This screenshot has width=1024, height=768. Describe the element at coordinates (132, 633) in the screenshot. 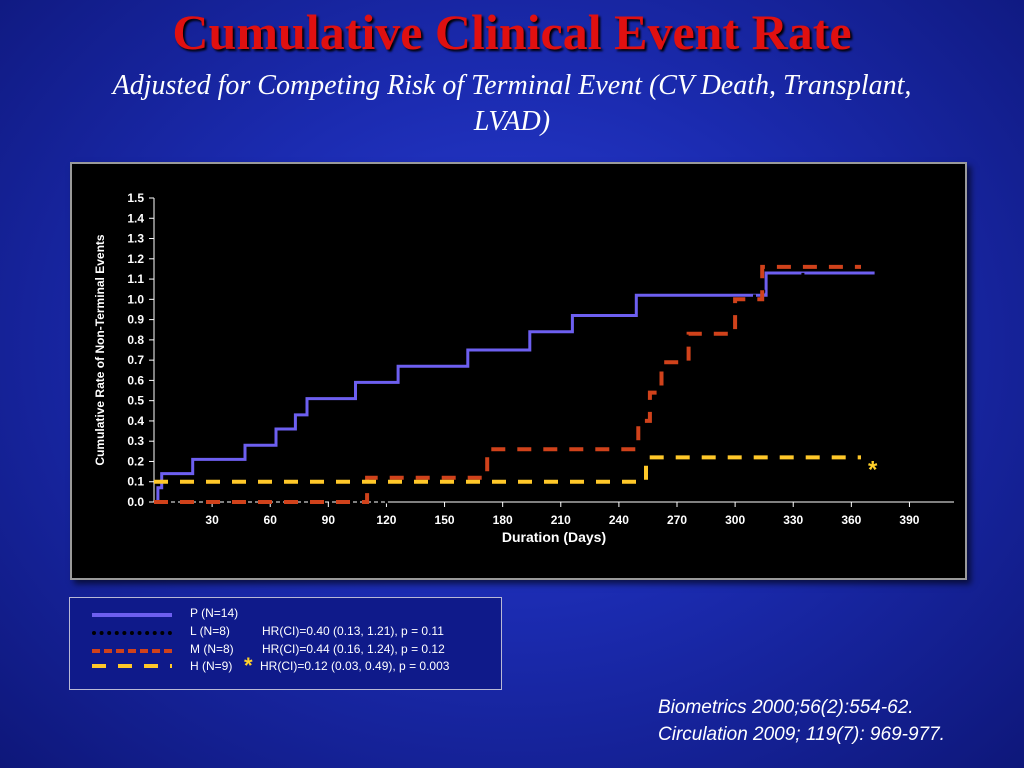

I see `legend-swatch-l` at that location.